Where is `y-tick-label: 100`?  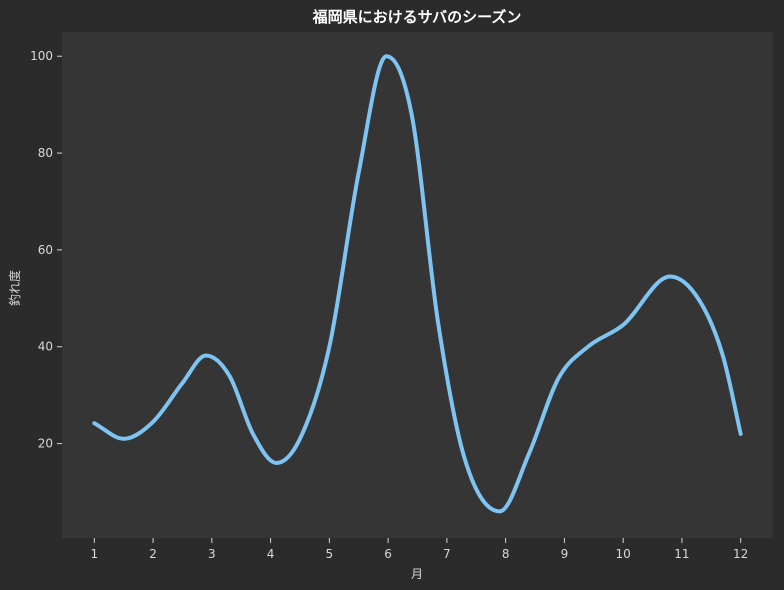
y-tick-label: 100 is located at coordinates (41, 56).